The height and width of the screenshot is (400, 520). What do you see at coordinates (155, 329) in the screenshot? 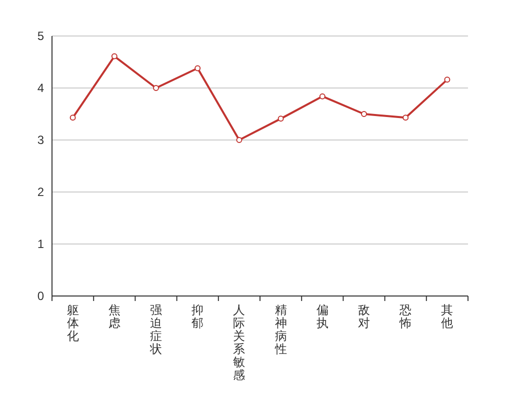
I see `x-tick-label: 强迫症状` at bounding box center [155, 329].